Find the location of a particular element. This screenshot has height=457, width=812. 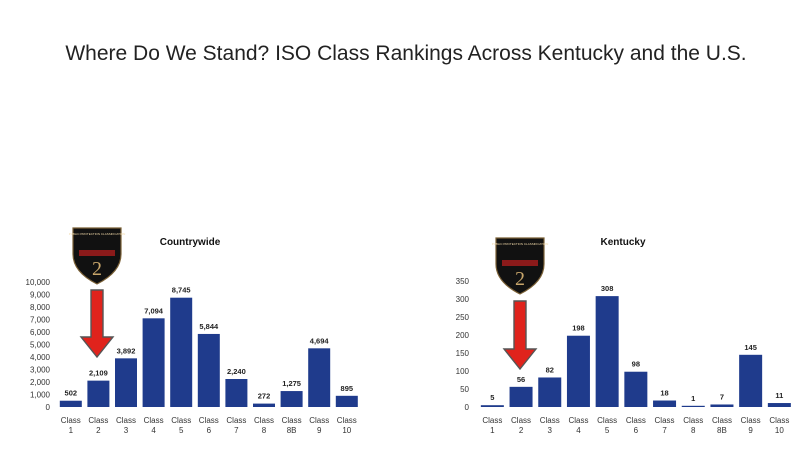

y-tick-label: 5,000 is located at coordinates (40, 345).